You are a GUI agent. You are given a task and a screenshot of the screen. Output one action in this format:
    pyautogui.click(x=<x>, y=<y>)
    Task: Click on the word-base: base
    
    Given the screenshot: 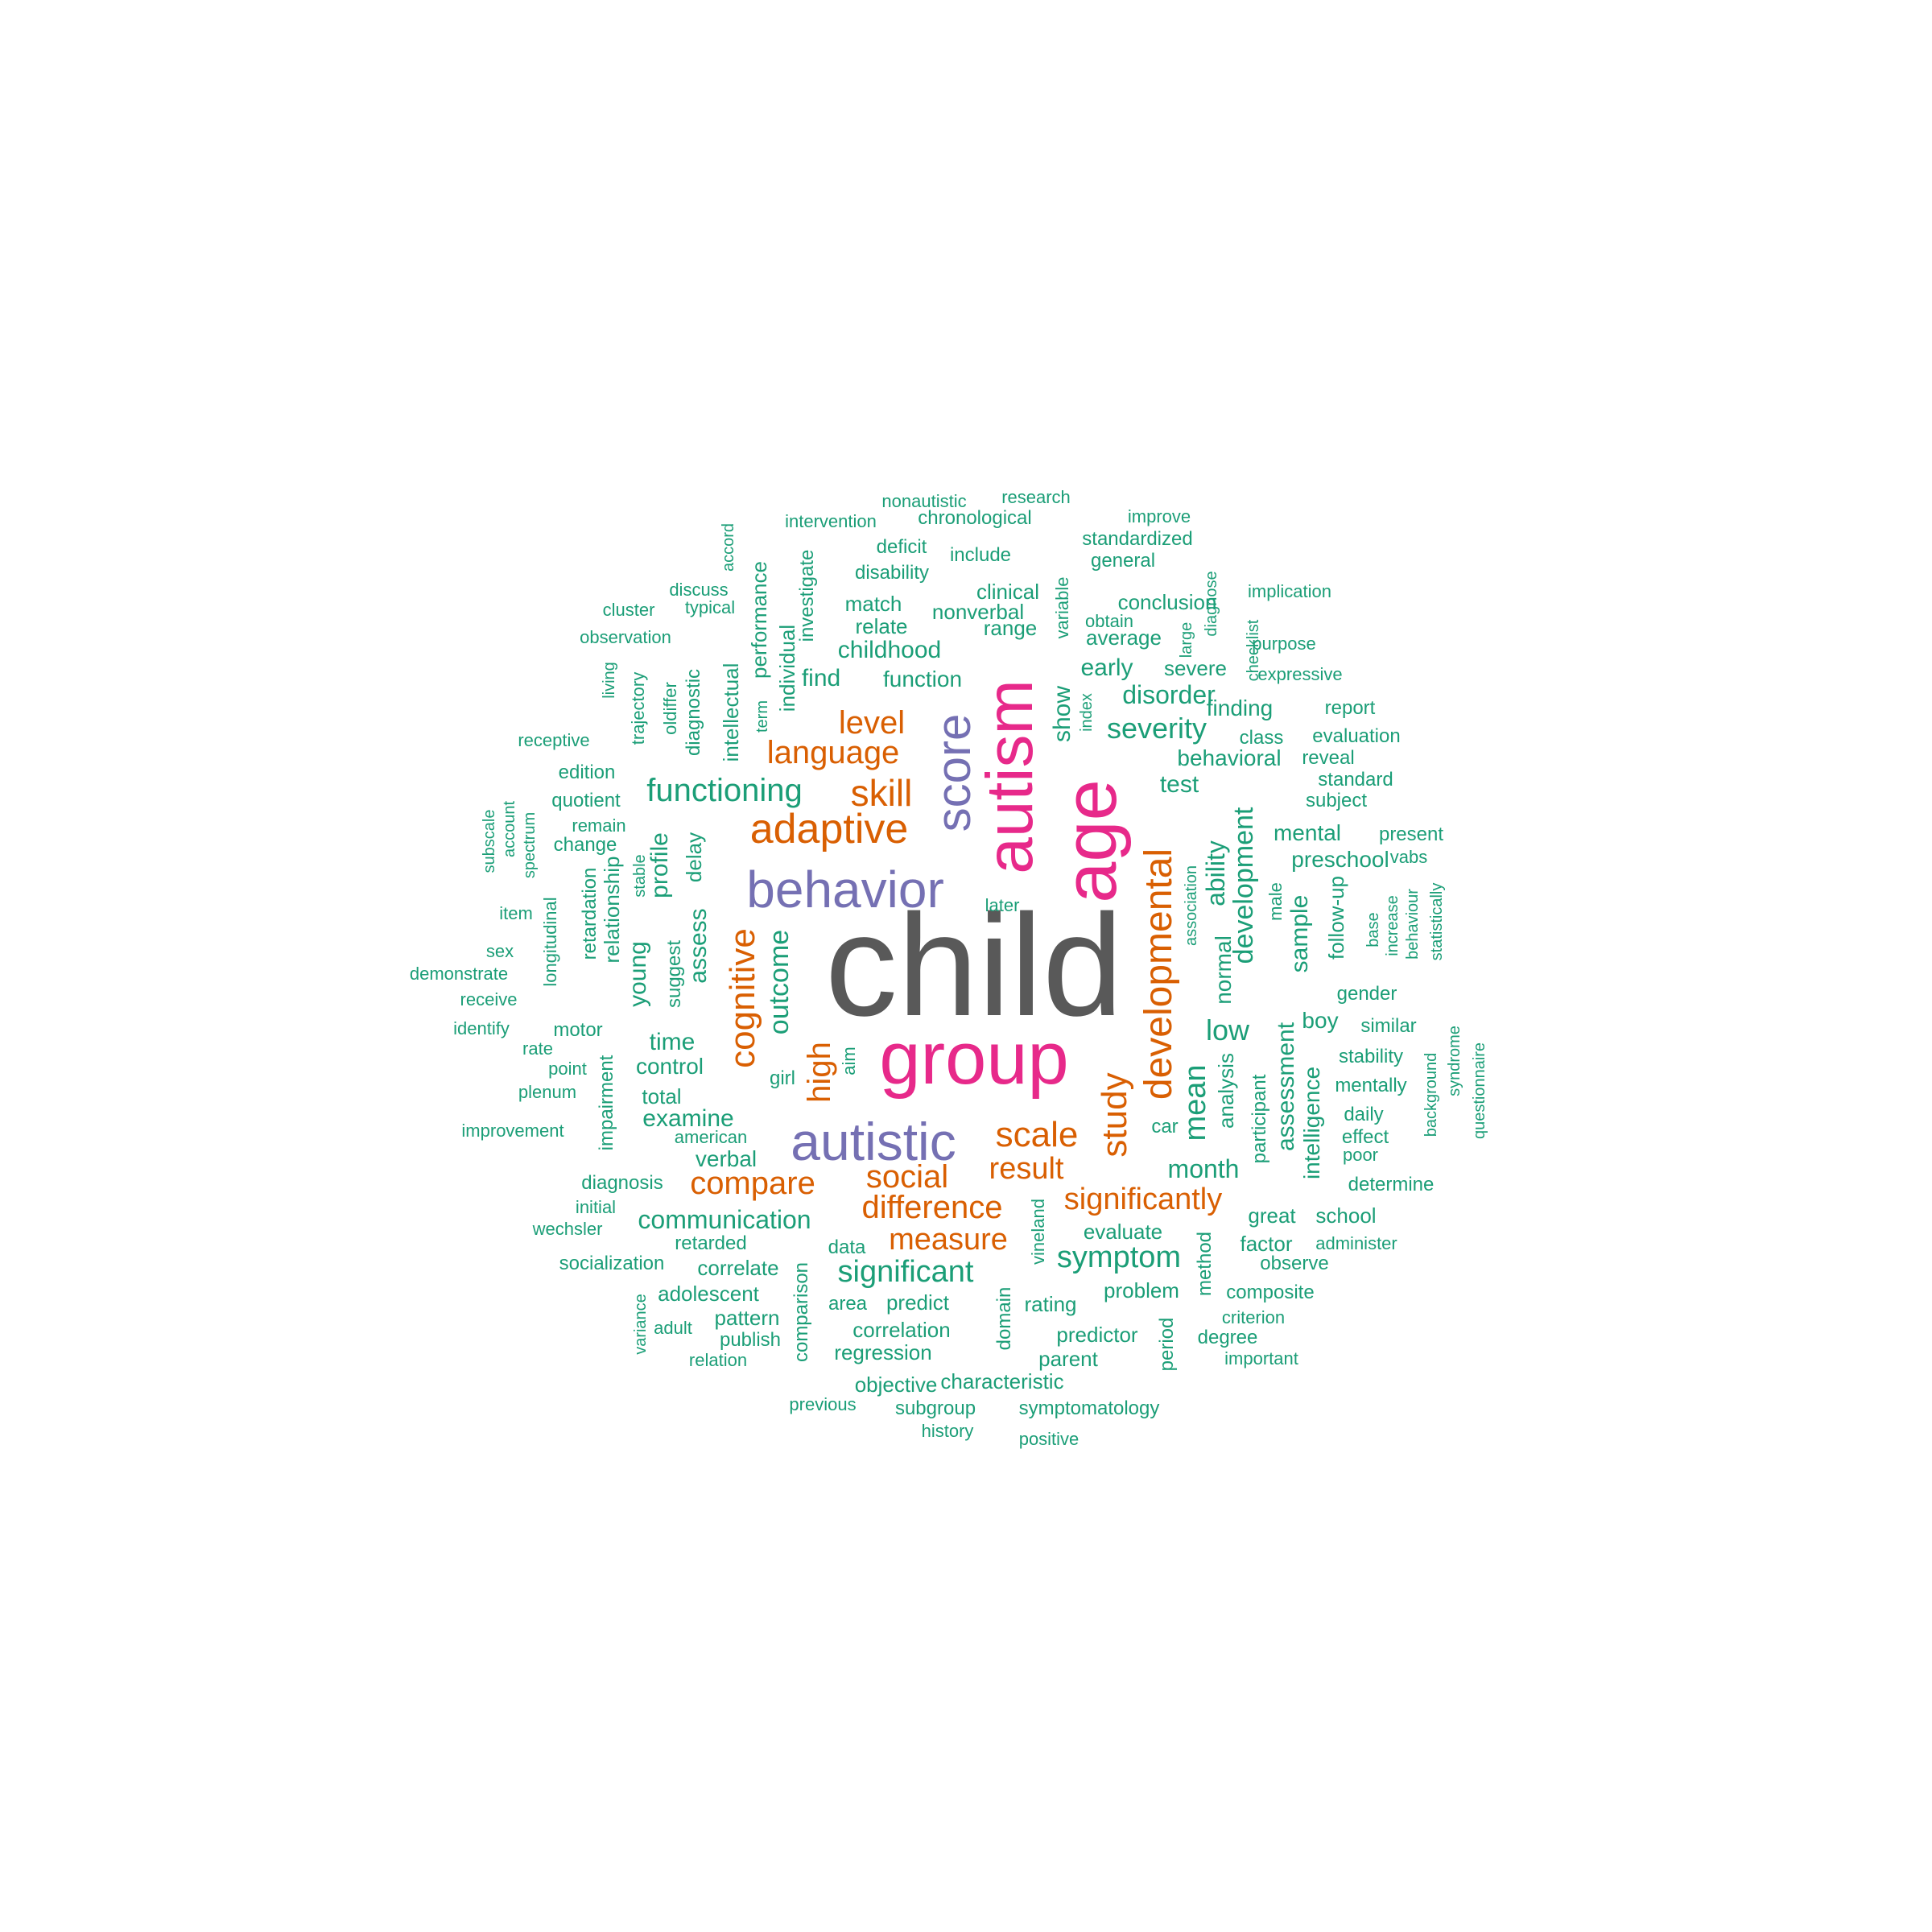 What is the action you would take?
    pyautogui.click(x=1373, y=929)
    